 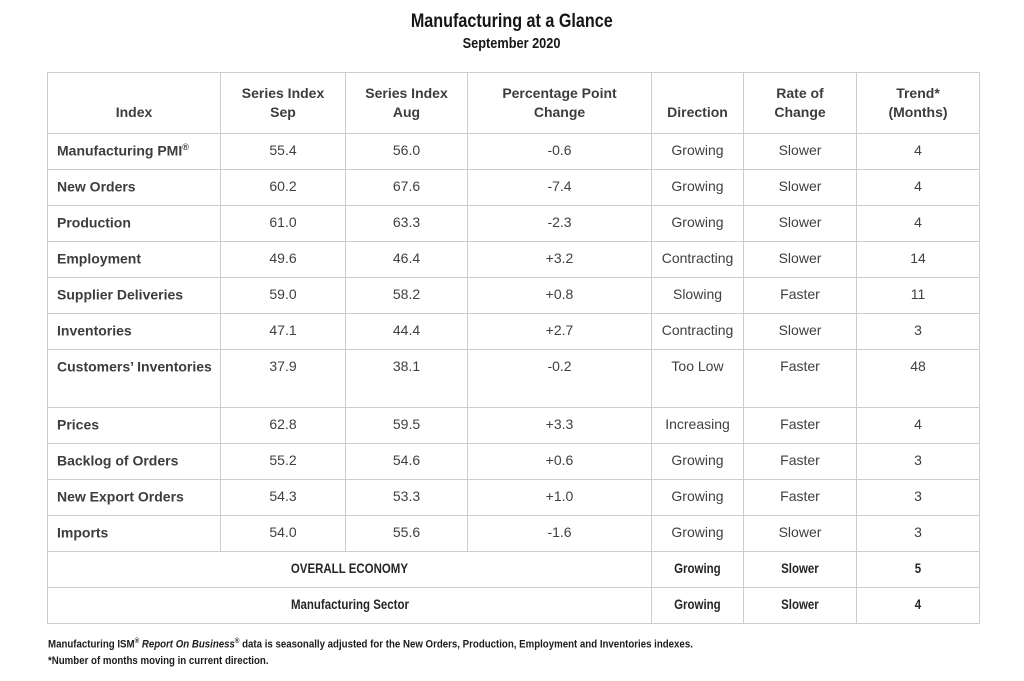 I want to click on direction-cell: Contracting, so click(x=697, y=259).